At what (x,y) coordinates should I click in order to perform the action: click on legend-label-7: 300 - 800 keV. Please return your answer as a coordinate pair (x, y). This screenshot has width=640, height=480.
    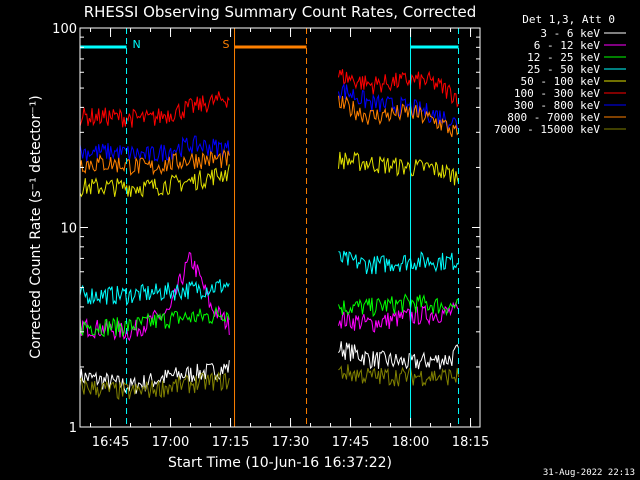
    Looking at the image, I should click on (557, 105).